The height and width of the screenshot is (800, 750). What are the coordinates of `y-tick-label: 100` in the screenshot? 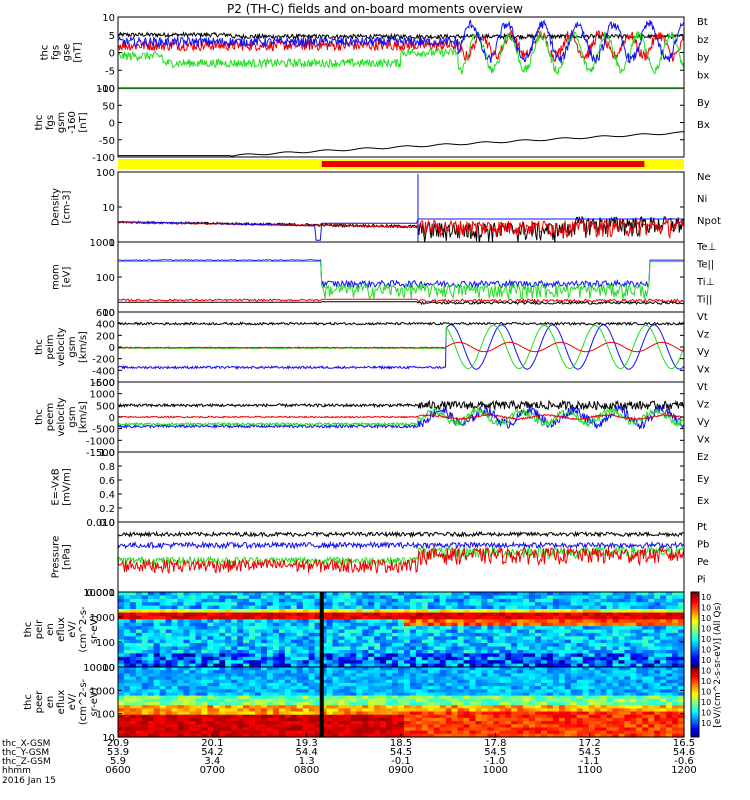 It's located at (105, 278).